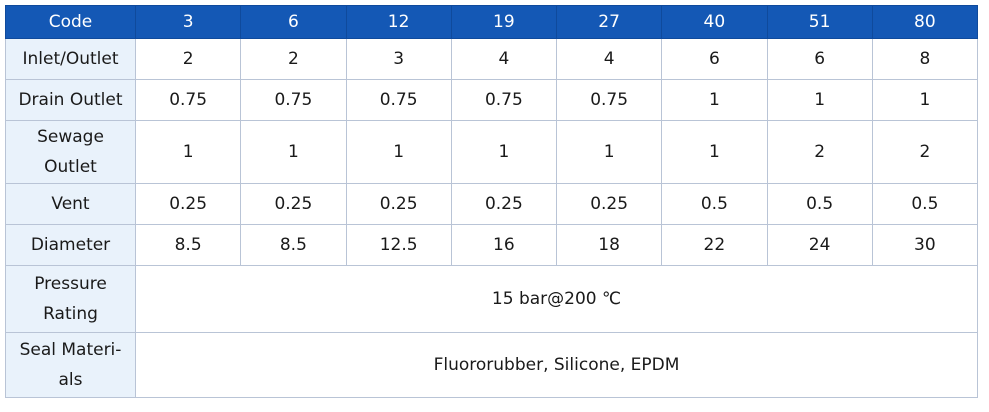 The height and width of the screenshot is (412, 989). Describe the element at coordinates (293, 22) in the screenshot. I see `header-code-cell: 6` at that location.